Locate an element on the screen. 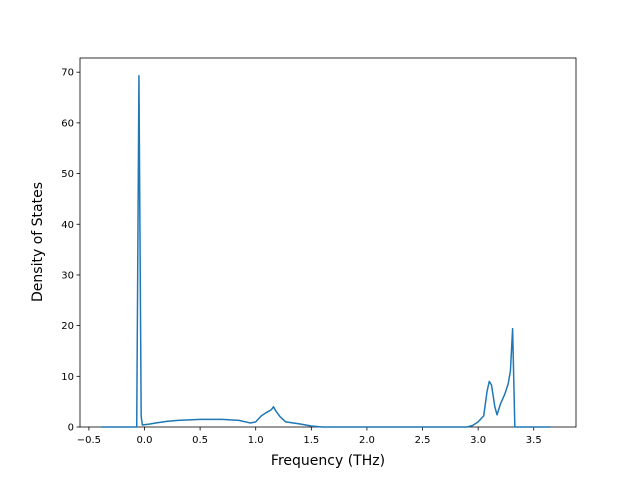 The height and width of the screenshot is (480, 640). x-tick-label: 0.0 is located at coordinates (145, 440).